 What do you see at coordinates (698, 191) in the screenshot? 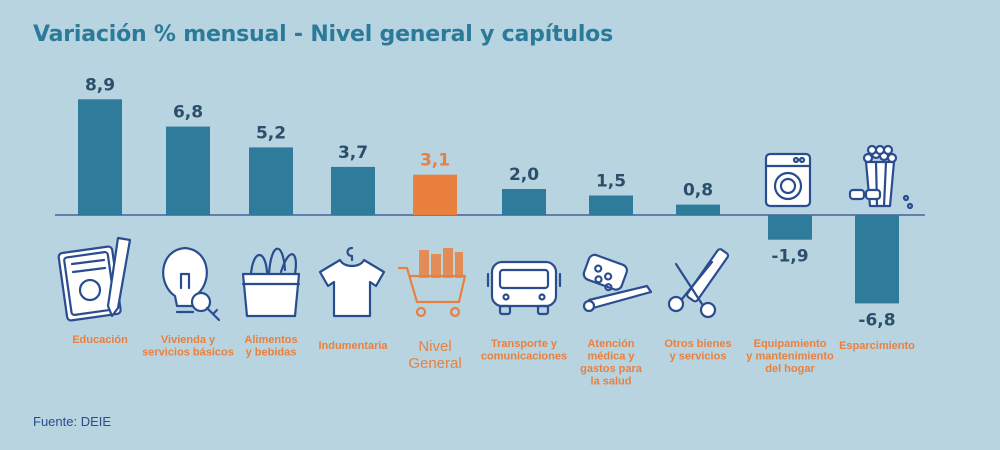
I see `value-label-8: 0,8` at bounding box center [698, 191].